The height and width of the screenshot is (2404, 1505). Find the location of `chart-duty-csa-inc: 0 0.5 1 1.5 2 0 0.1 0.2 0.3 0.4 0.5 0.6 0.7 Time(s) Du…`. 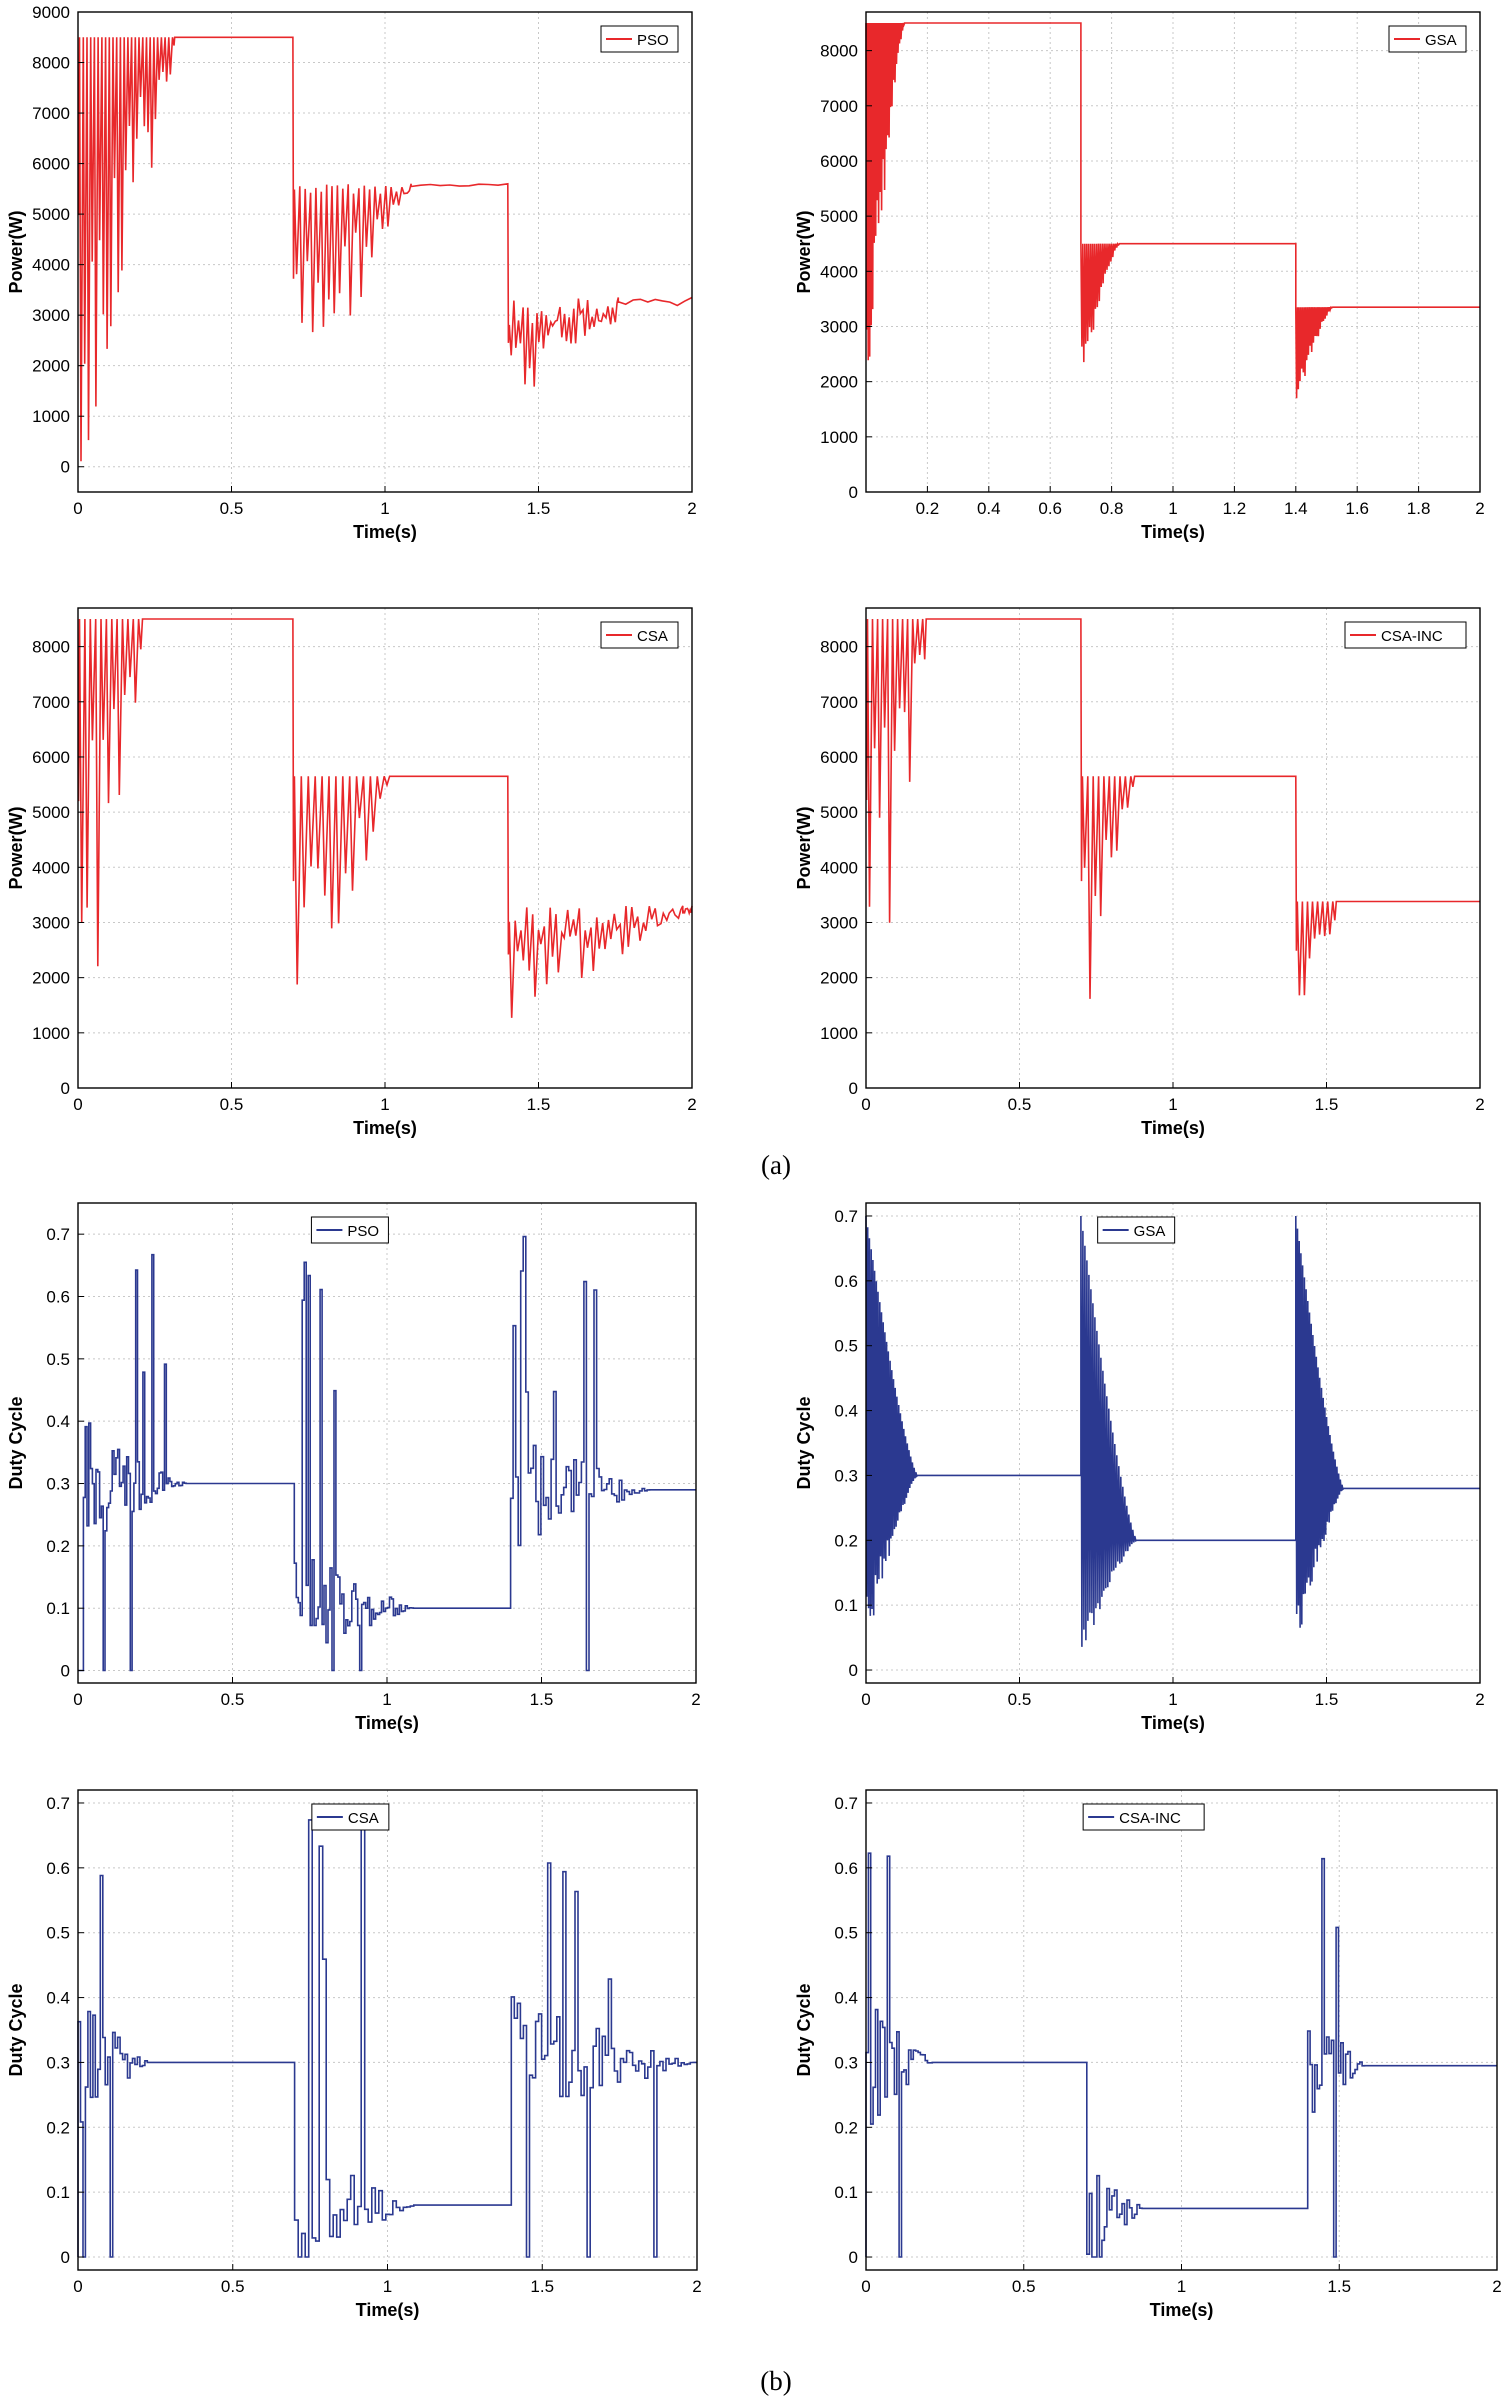

chart-duty-csa-inc: 0 0.5 1 1.5 2 0 0.1 0.2 0.3 0.4 0.5 0.6 0.7 Time(s) Du… is located at coordinates (1148, 2054).